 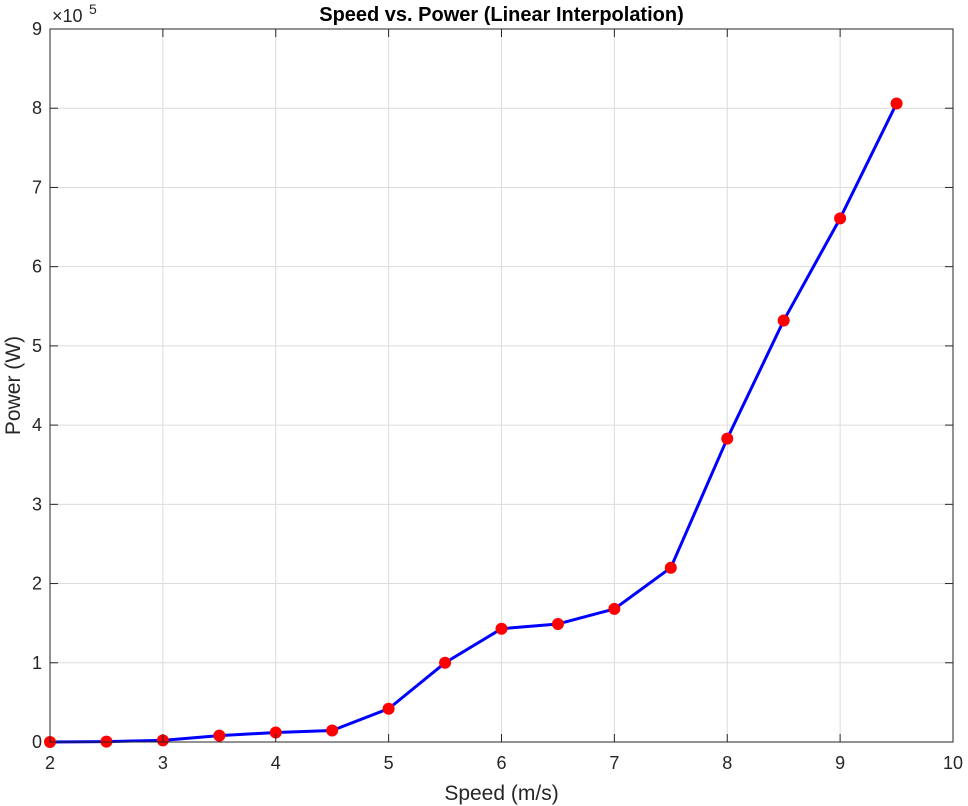 What do you see at coordinates (37, 346) in the screenshot?
I see `y-tick-label: 5` at bounding box center [37, 346].